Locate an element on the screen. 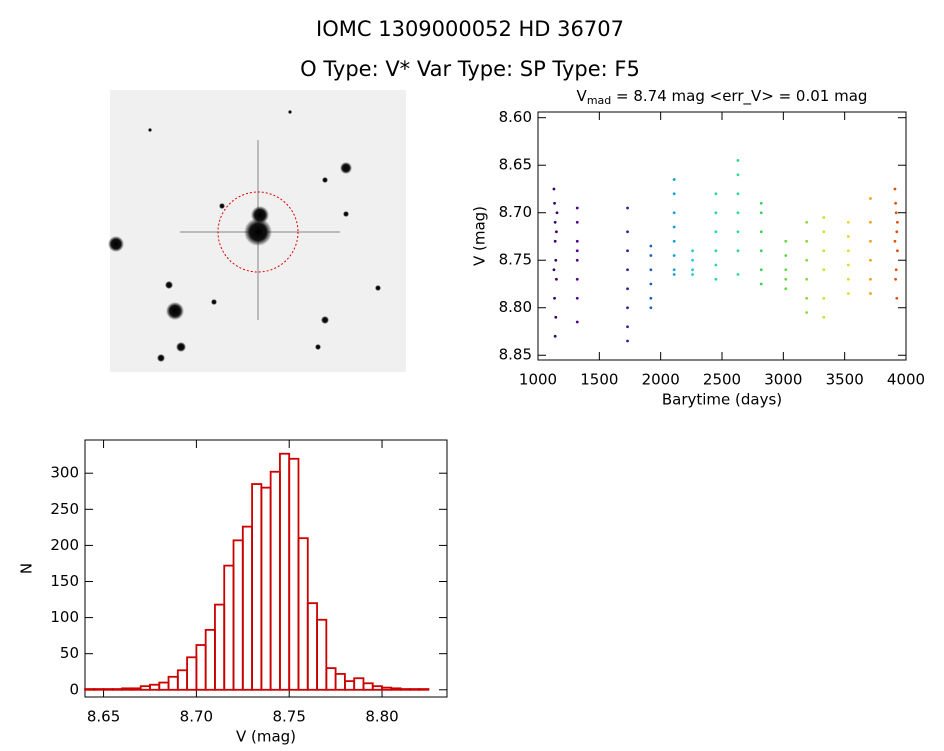 The image size is (944, 751). x-tick-label: 2500 is located at coordinates (722, 380).